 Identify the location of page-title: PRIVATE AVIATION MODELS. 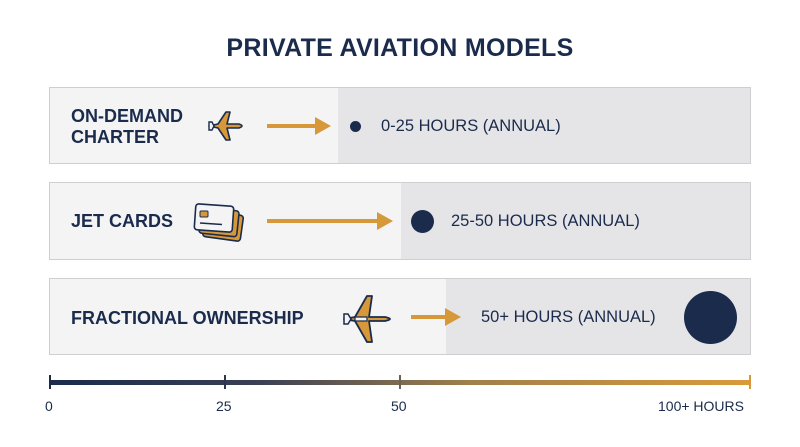
(400, 48).